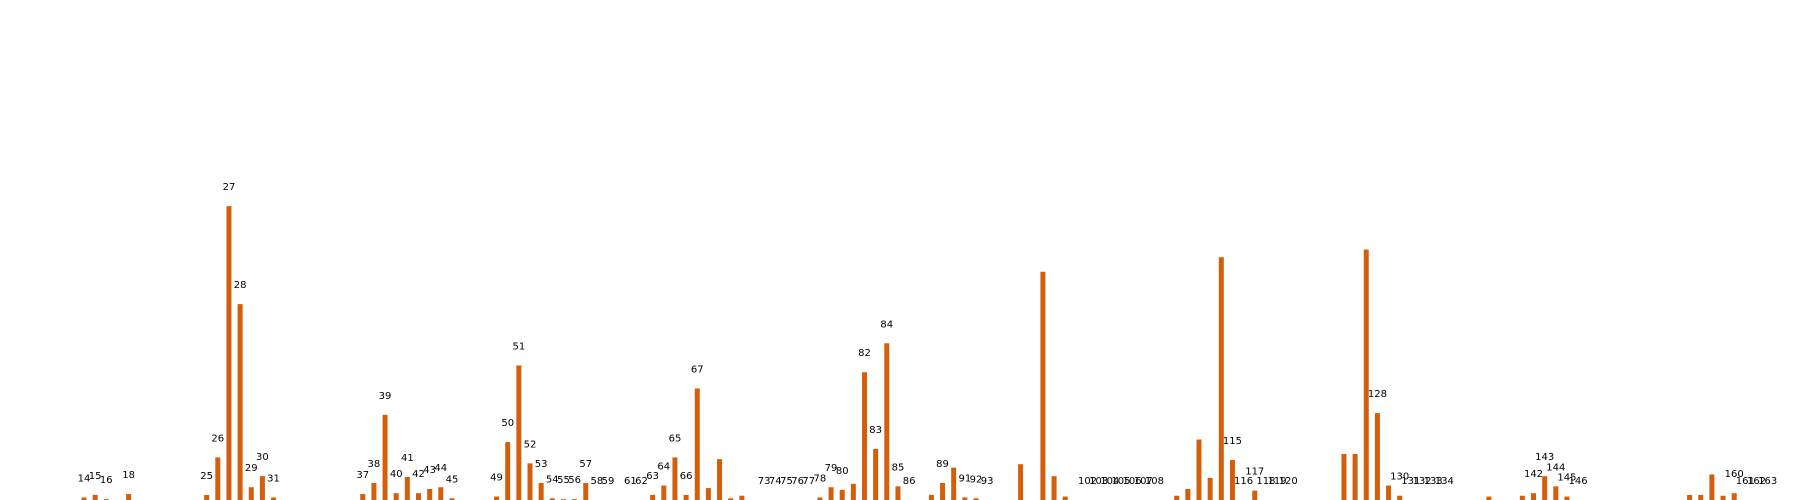 The image size is (1800, 500). Describe the element at coordinates (987, 481) in the screenshot. I see `bar-label: 93` at that location.